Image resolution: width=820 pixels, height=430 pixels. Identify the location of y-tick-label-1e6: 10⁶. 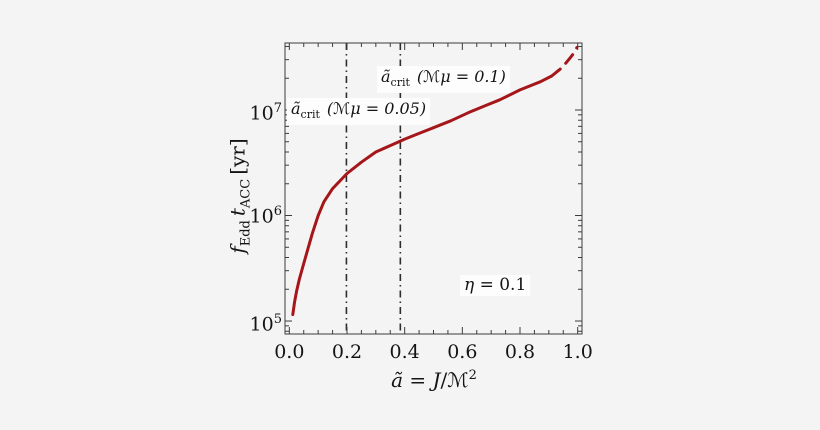
(265, 216).